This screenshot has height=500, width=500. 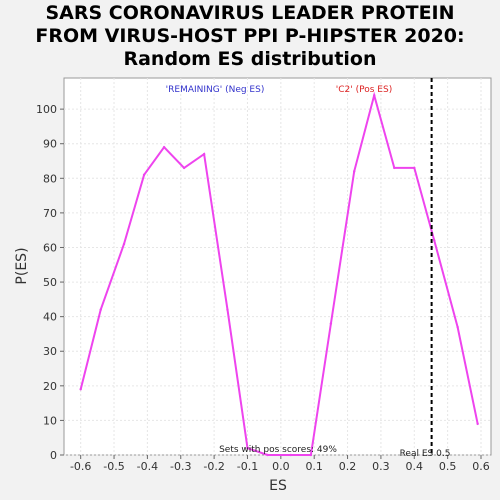 What do you see at coordinates (50, 420) in the screenshot?
I see `y-tick-label: 10` at bounding box center [50, 420].